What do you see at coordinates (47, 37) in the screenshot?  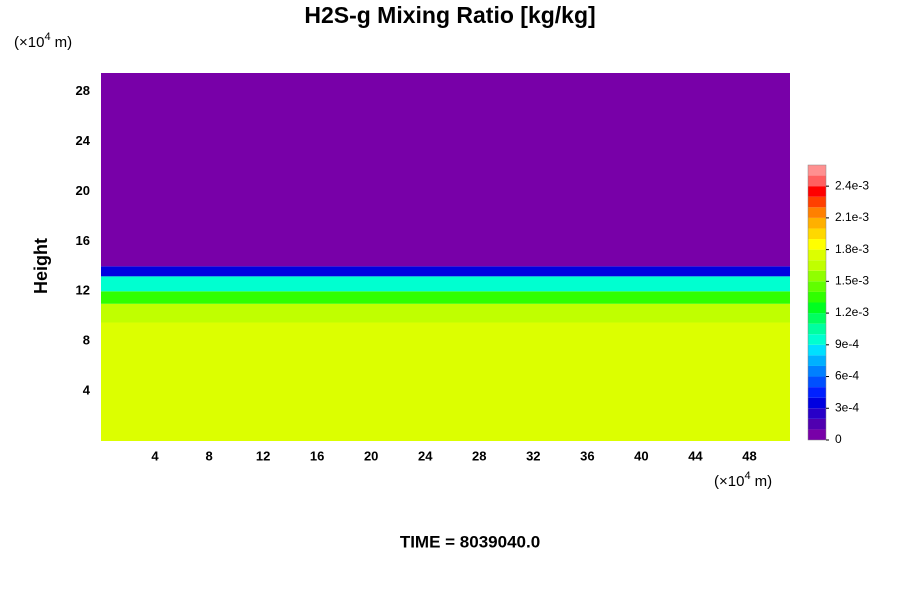 I see `y-unit-exponent: 4` at bounding box center [47, 37].